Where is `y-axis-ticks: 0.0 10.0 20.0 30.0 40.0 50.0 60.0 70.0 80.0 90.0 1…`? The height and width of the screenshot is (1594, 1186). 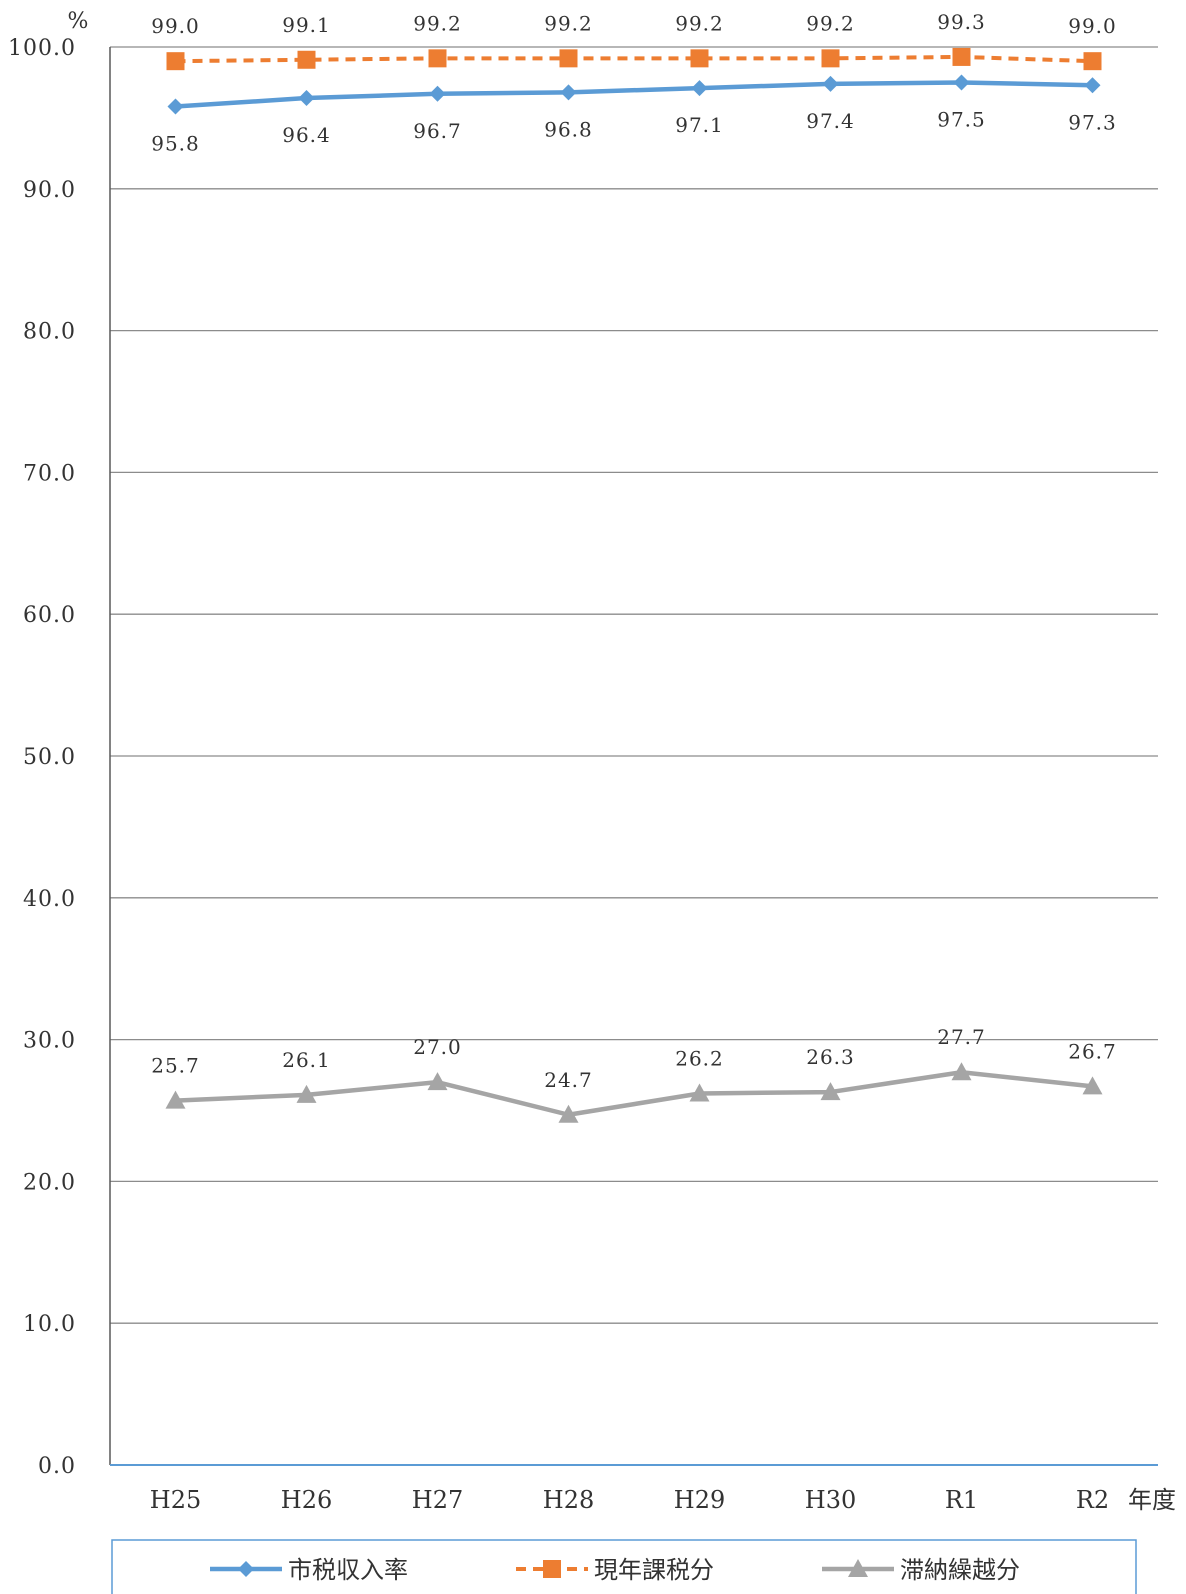 y-axis-ticks: 0.0 10.0 20.0 30.0 40.0 50.0 60.0 70.0 80.0 90.0 1… is located at coordinates (42, 757).